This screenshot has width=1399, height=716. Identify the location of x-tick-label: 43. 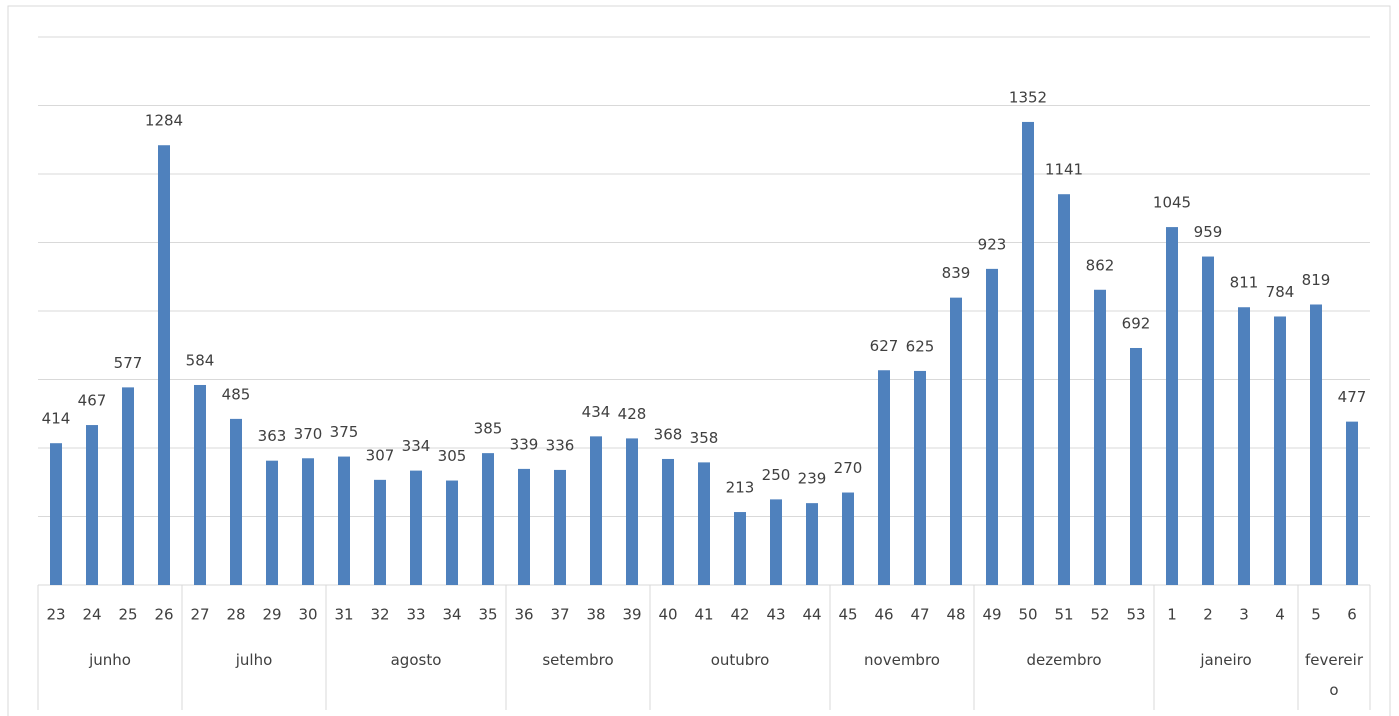
(775, 615).